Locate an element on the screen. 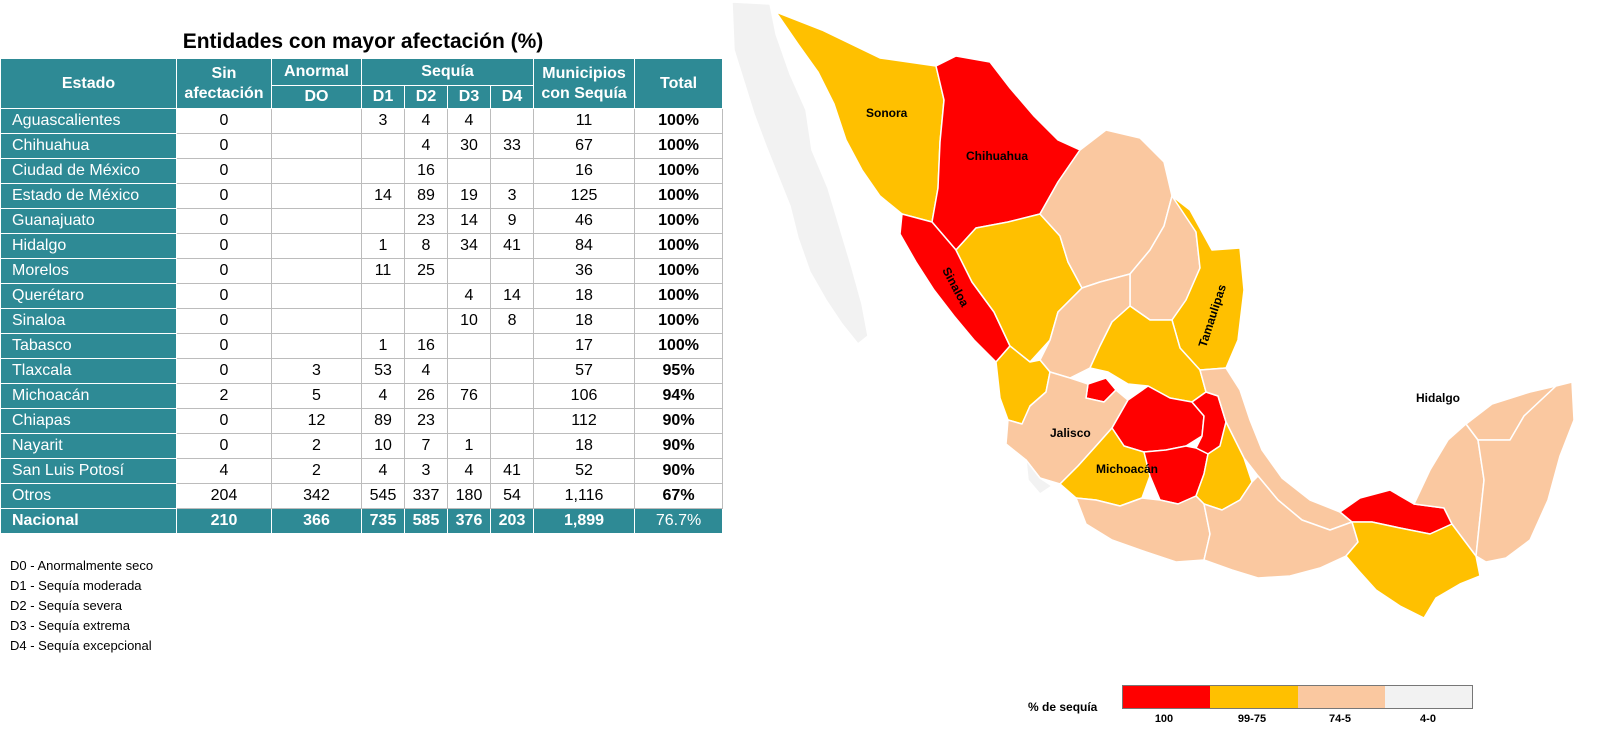 This screenshot has height=735, width=1600. table-row: Querétaro 0 4 14 18 100% is located at coordinates (362, 296).